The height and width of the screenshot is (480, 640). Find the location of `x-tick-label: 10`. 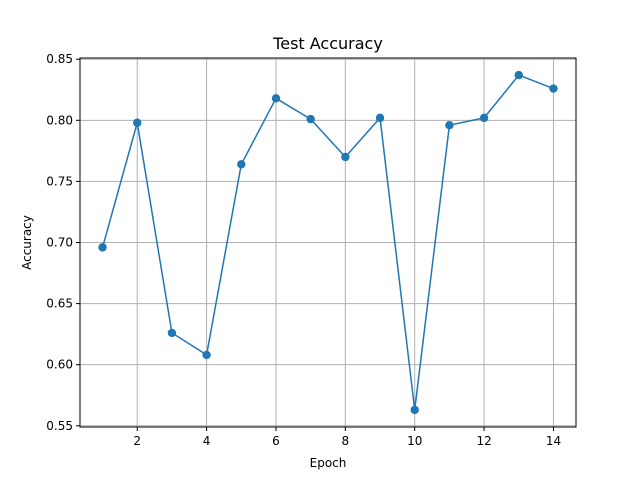

x-tick-label: 10 is located at coordinates (414, 441).